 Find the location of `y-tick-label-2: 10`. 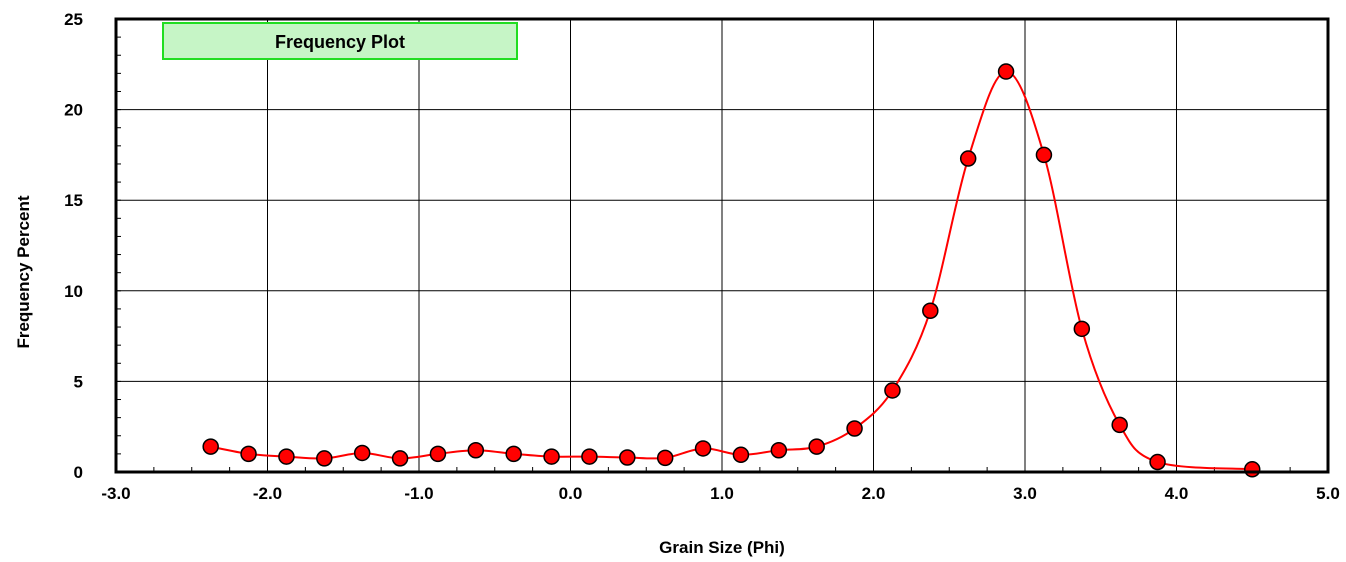

y-tick-label-2: 10 is located at coordinates (73, 291).